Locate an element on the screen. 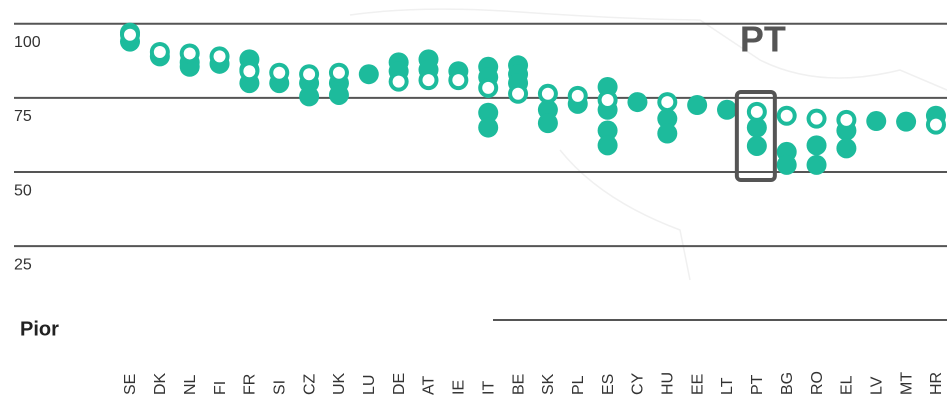 The height and width of the screenshot is (399, 947). x-tick-label: CZ is located at coordinates (309, 384).